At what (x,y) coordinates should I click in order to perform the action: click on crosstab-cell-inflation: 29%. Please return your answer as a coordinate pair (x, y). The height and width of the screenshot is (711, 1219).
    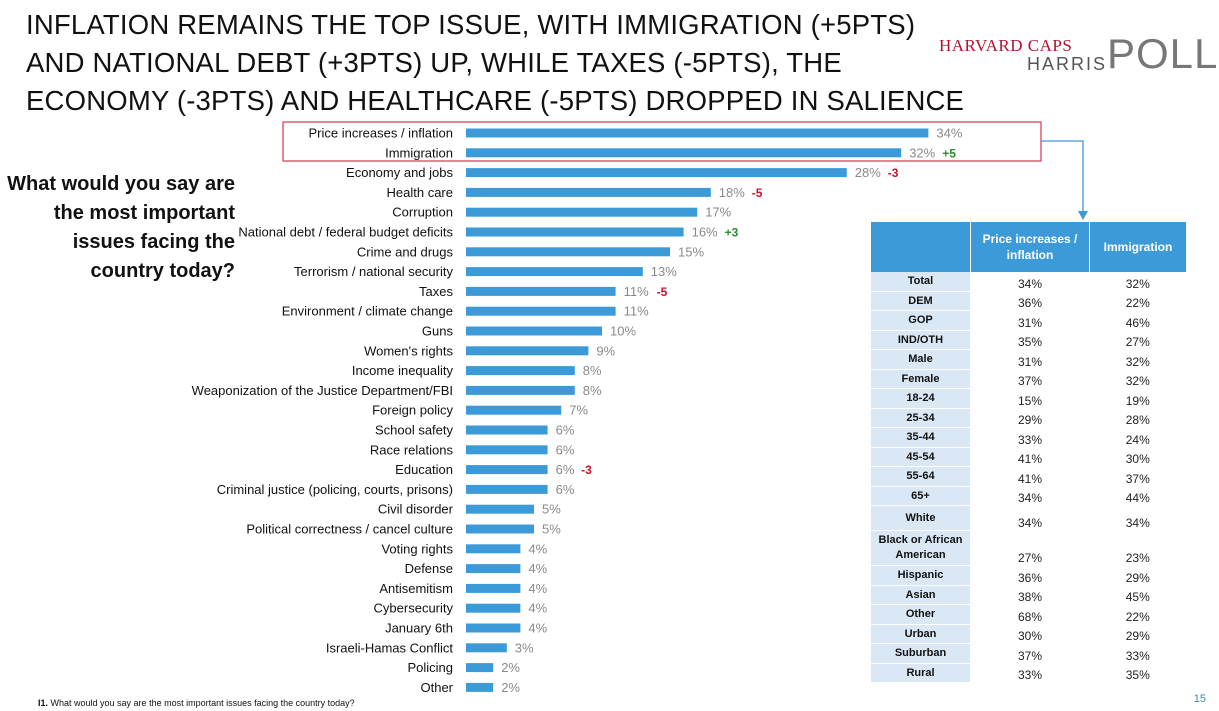
    Looking at the image, I should click on (1030, 418).